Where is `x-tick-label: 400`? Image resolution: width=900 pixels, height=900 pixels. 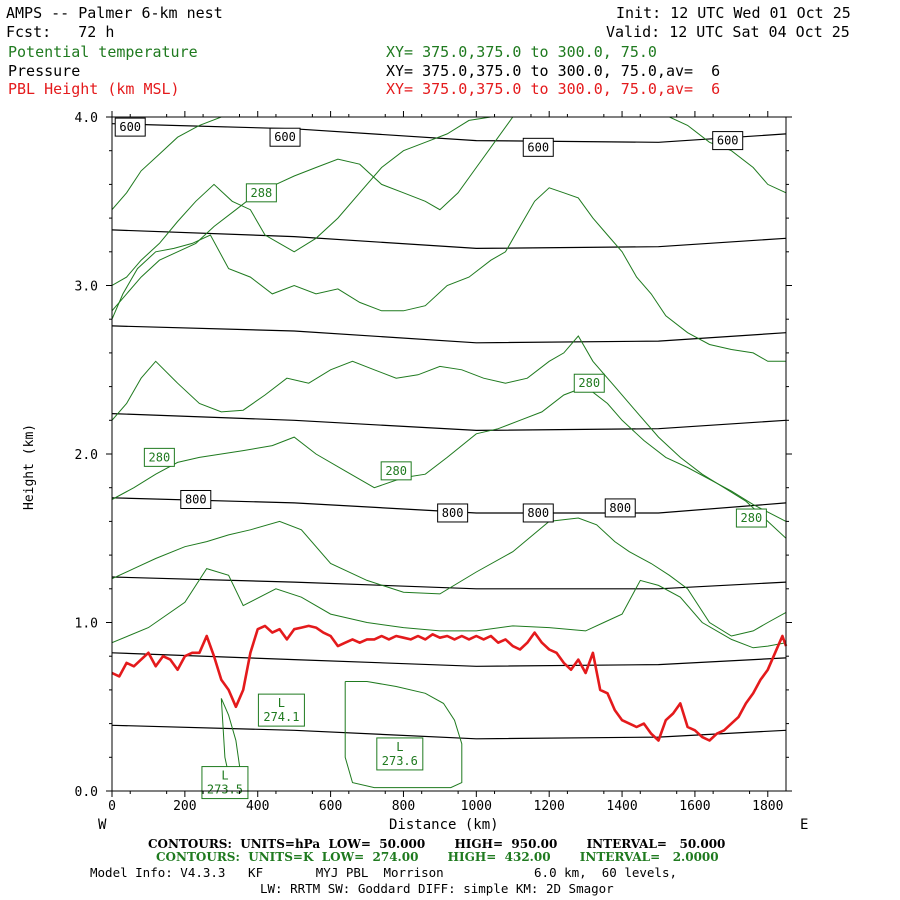 x-tick-label: 400 is located at coordinates (257, 806).